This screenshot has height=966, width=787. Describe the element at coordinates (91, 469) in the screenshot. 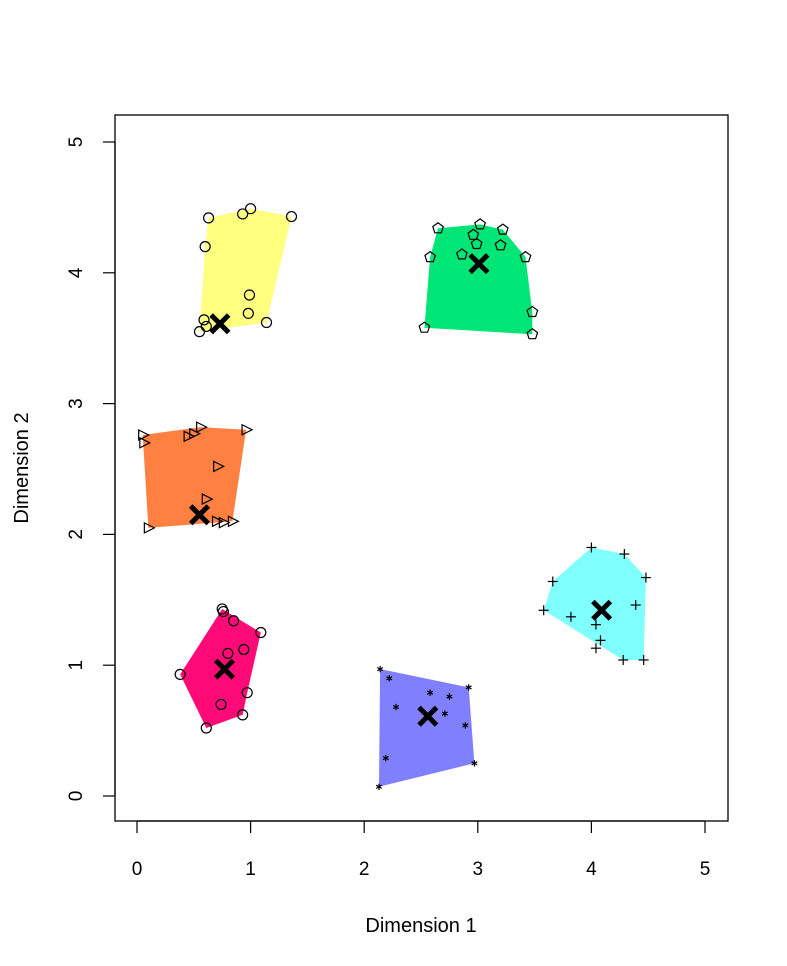

I see `y-axis: 0 1 2 3 4 5` at that location.